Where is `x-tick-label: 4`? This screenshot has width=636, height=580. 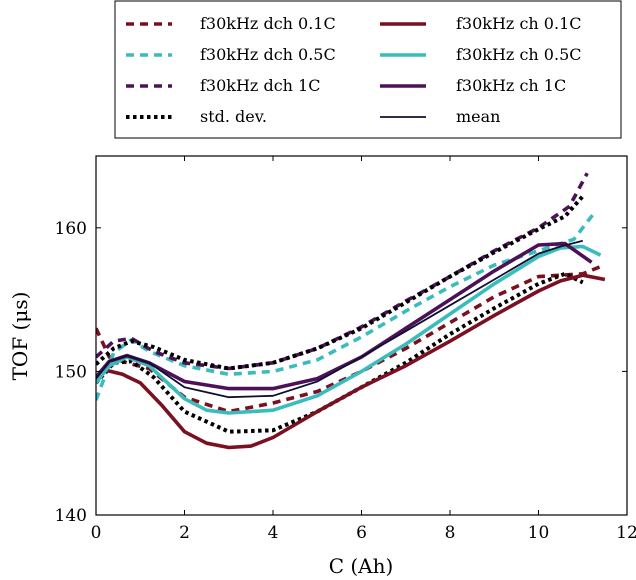 x-tick-label: 4 is located at coordinates (273, 533).